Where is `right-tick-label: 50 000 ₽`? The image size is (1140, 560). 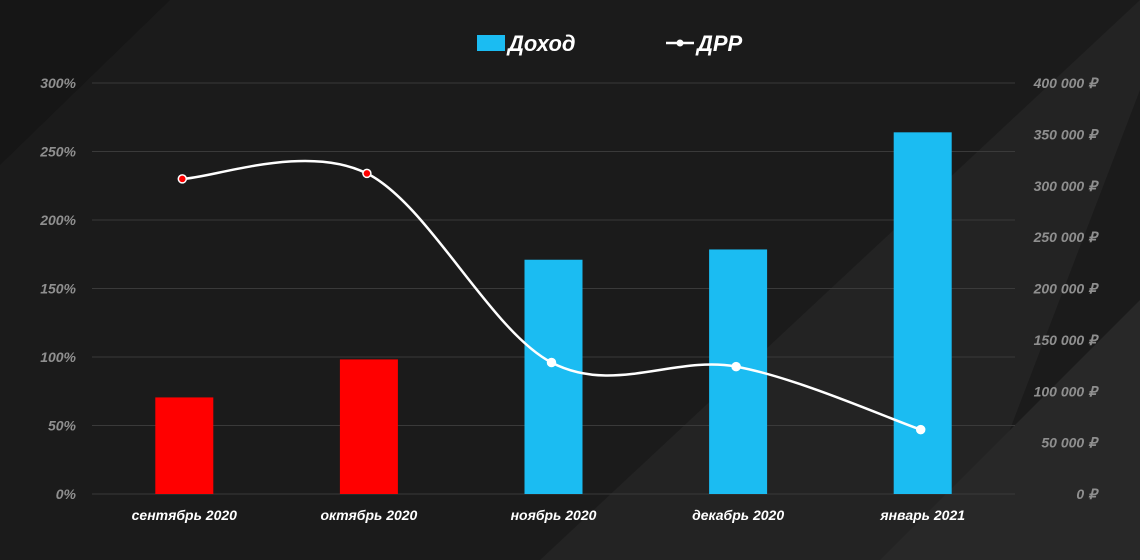
right-tick-label: 50 000 ₽ is located at coordinates (1070, 443).